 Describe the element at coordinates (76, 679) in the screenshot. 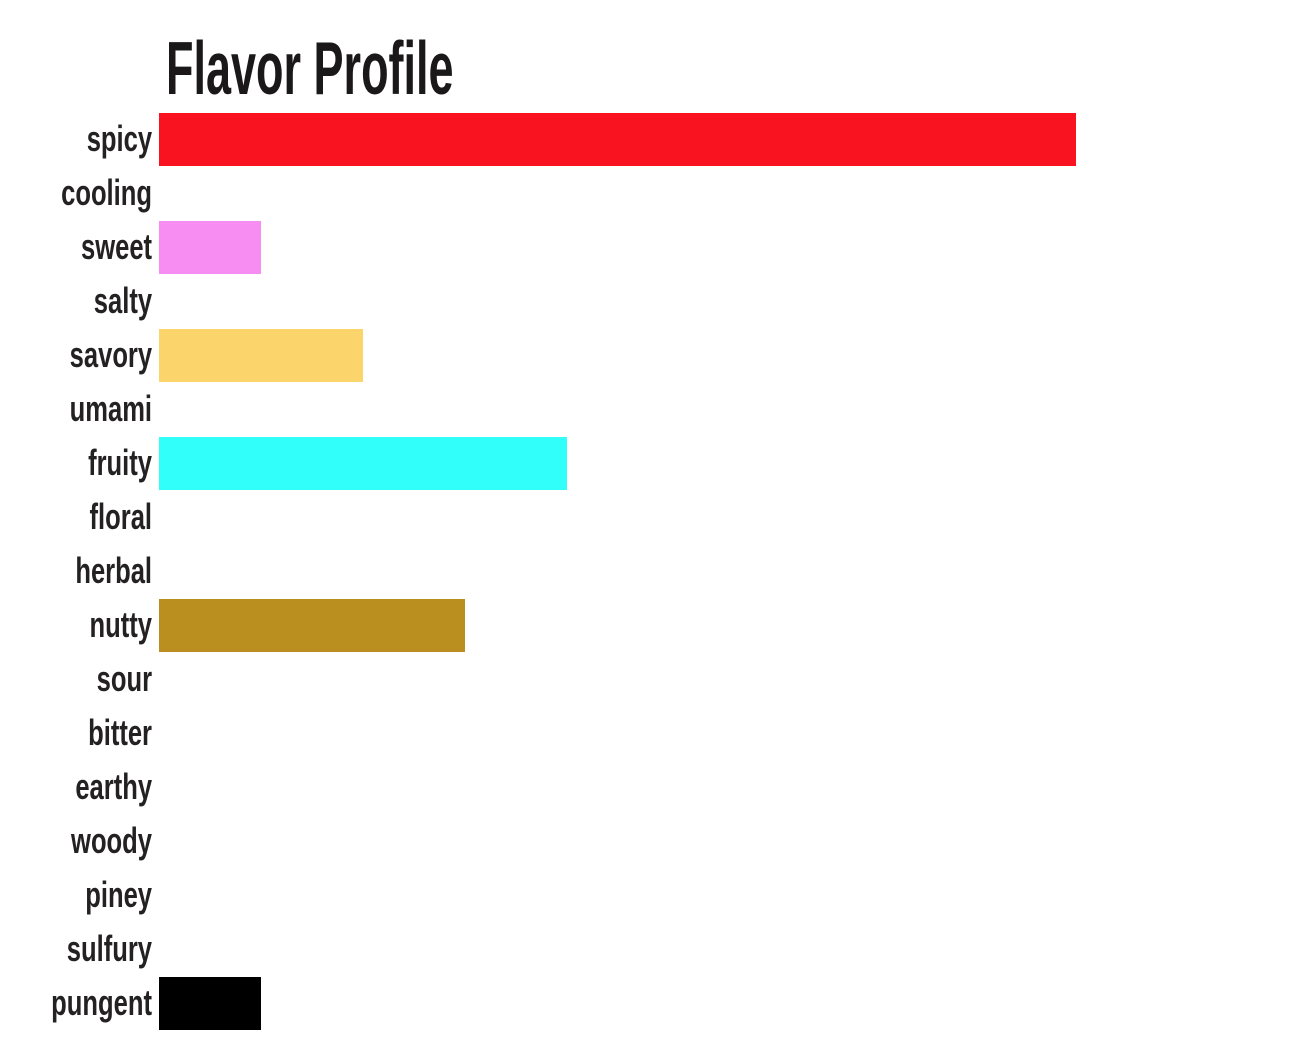

I see `category-label-cell: sour` at that location.